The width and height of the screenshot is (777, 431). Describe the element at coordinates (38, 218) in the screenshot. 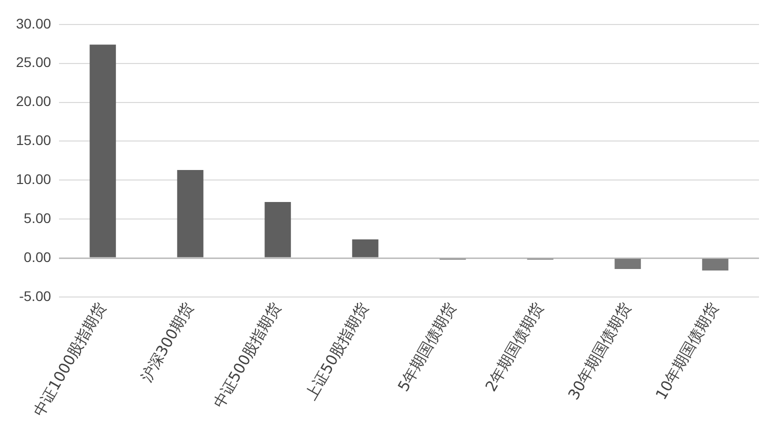

I see `y-tick-label: 5.00` at that location.